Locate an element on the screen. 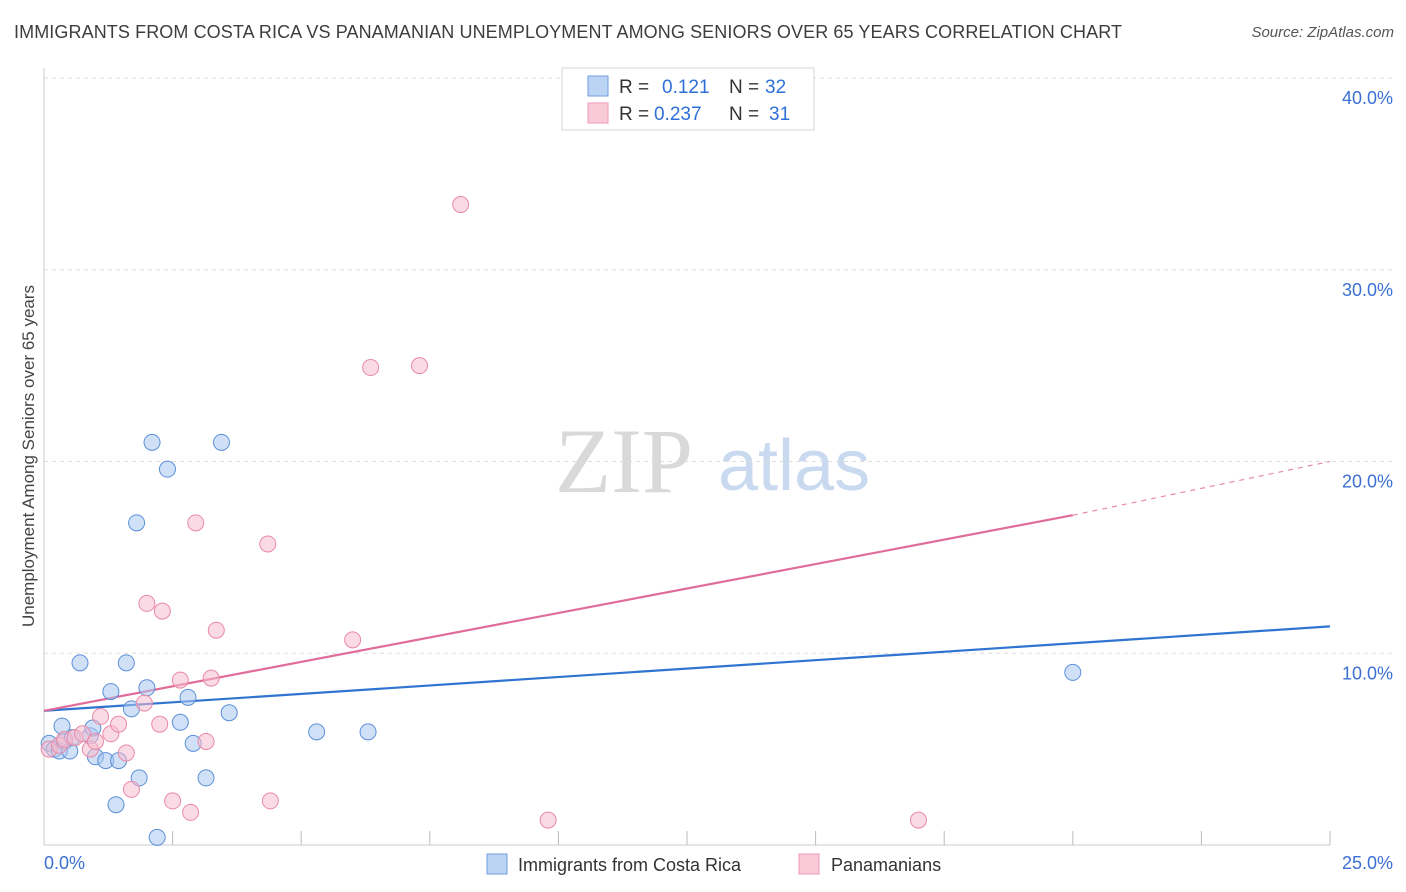 The height and width of the screenshot is (892, 1406). legend-r-value-1: 0.121 is located at coordinates (686, 87).